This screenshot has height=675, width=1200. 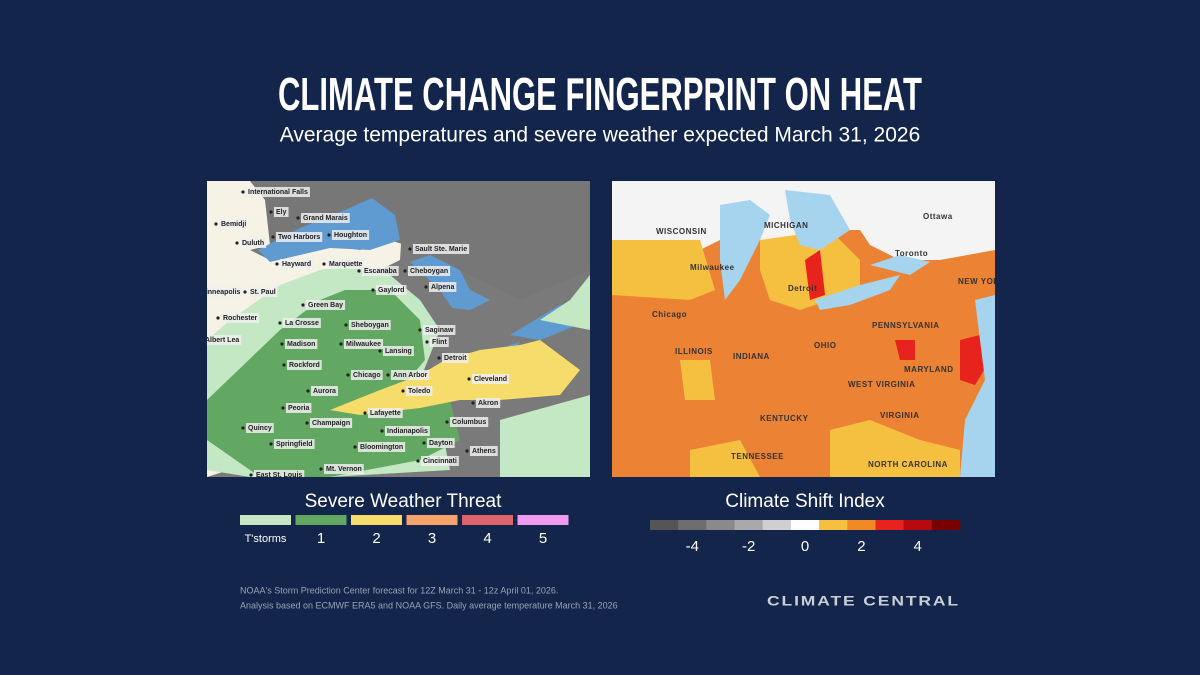 What do you see at coordinates (370, 325) in the screenshot?
I see `city-label: Sheboygan` at bounding box center [370, 325].